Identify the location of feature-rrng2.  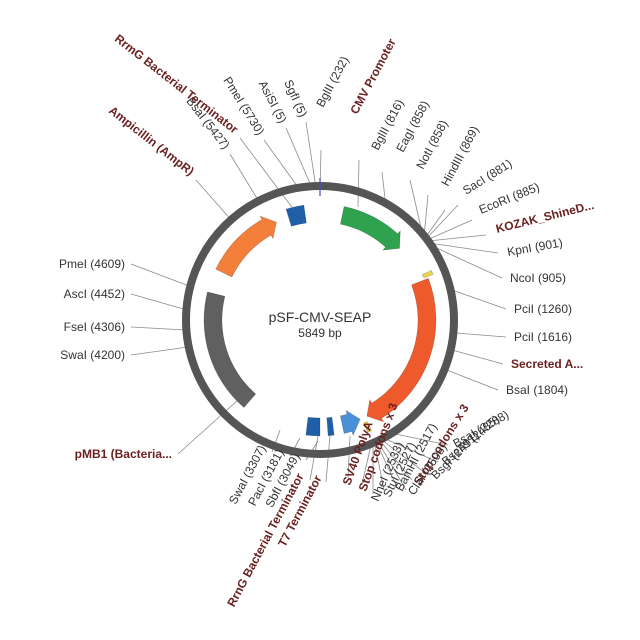
(313, 426).